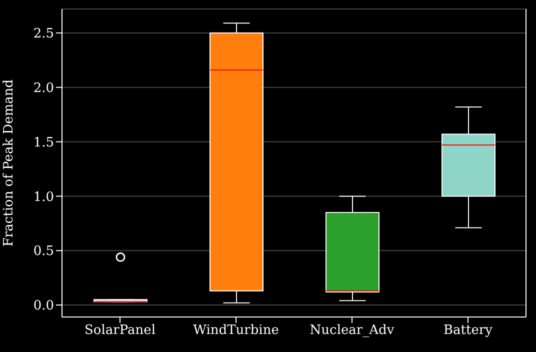 The height and width of the screenshot is (352, 536). I want to click on y-tick-label: 2.0, so click(43, 88).